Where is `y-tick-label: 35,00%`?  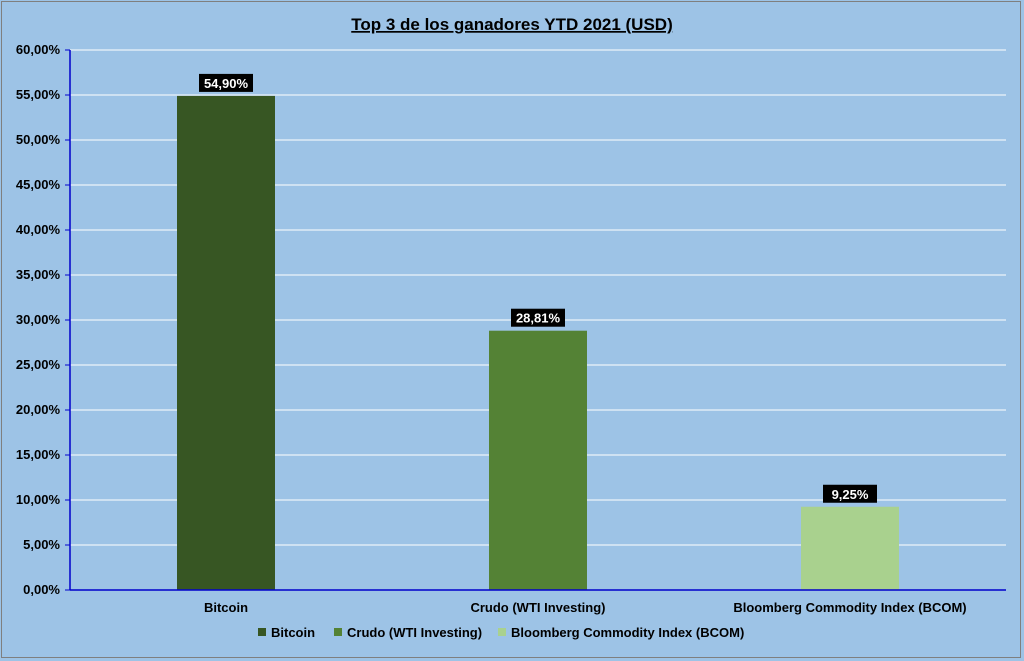 y-tick-label: 35,00% is located at coordinates (38, 274).